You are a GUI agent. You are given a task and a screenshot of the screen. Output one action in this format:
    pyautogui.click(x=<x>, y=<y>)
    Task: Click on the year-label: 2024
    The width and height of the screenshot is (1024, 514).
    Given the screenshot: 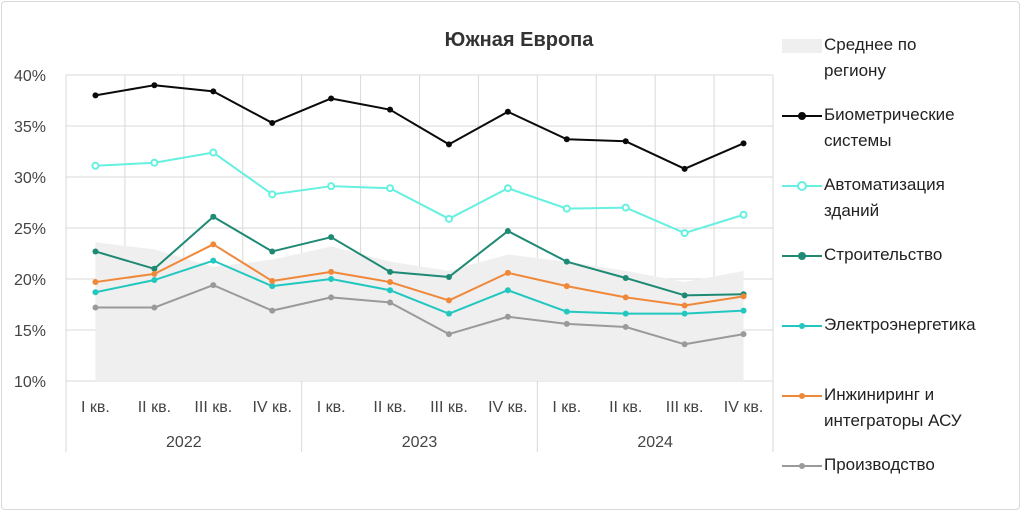 What is the action you would take?
    pyautogui.click(x=655, y=442)
    